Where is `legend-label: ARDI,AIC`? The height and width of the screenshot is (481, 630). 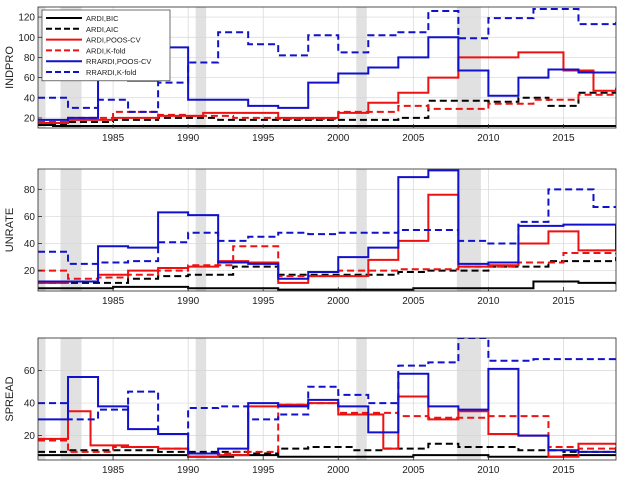 legend-label: ARDI,AIC is located at coordinates (102, 29).